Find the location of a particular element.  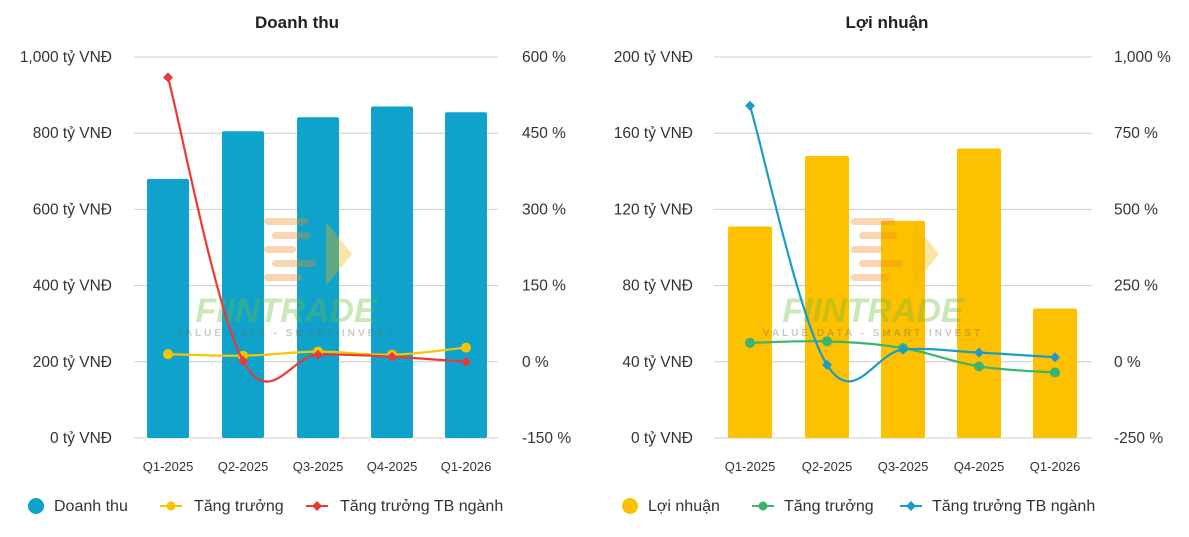

legend: Doanh thu Tăng trưởng Tăng trưởng TB ngành is located at coordinates (265, 506).